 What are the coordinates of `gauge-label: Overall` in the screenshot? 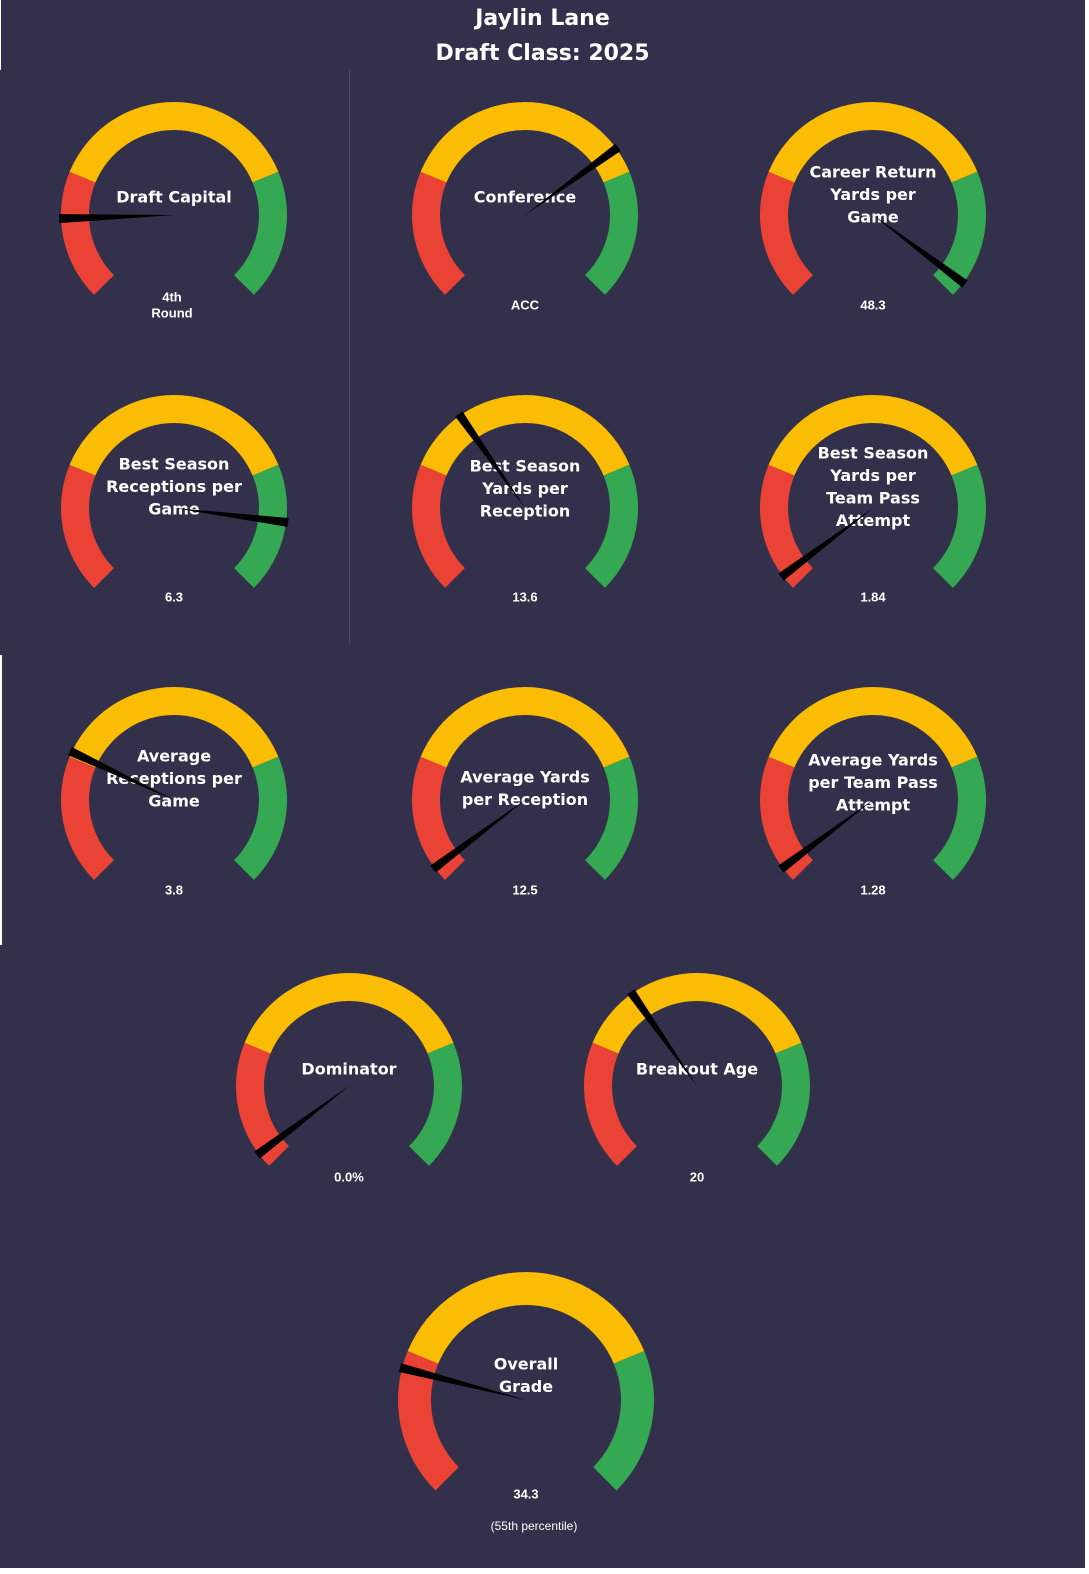 It's located at (526, 1364).